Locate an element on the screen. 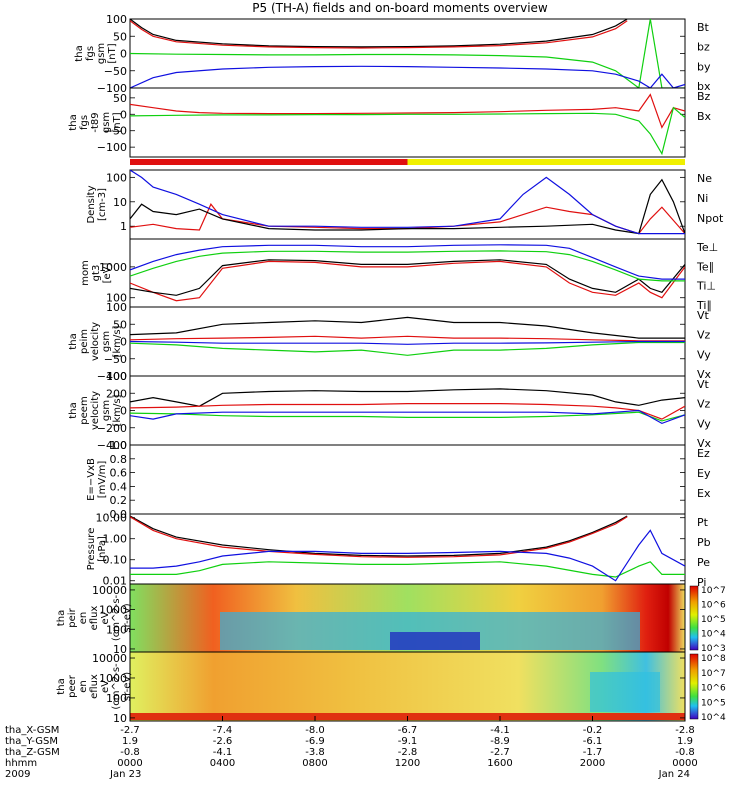 Image resolution: width=750 pixels, height=800 pixels. series-Pi is located at coordinates (407, 555).